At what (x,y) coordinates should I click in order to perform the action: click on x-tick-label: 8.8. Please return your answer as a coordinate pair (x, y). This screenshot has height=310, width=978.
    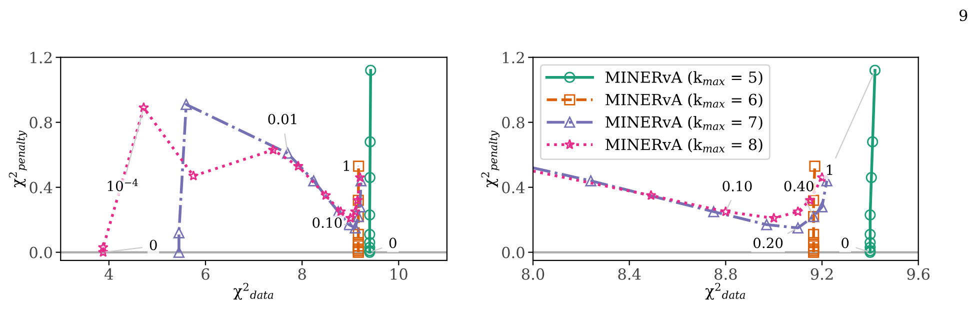
    Looking at the image, I should click on (725, 274).